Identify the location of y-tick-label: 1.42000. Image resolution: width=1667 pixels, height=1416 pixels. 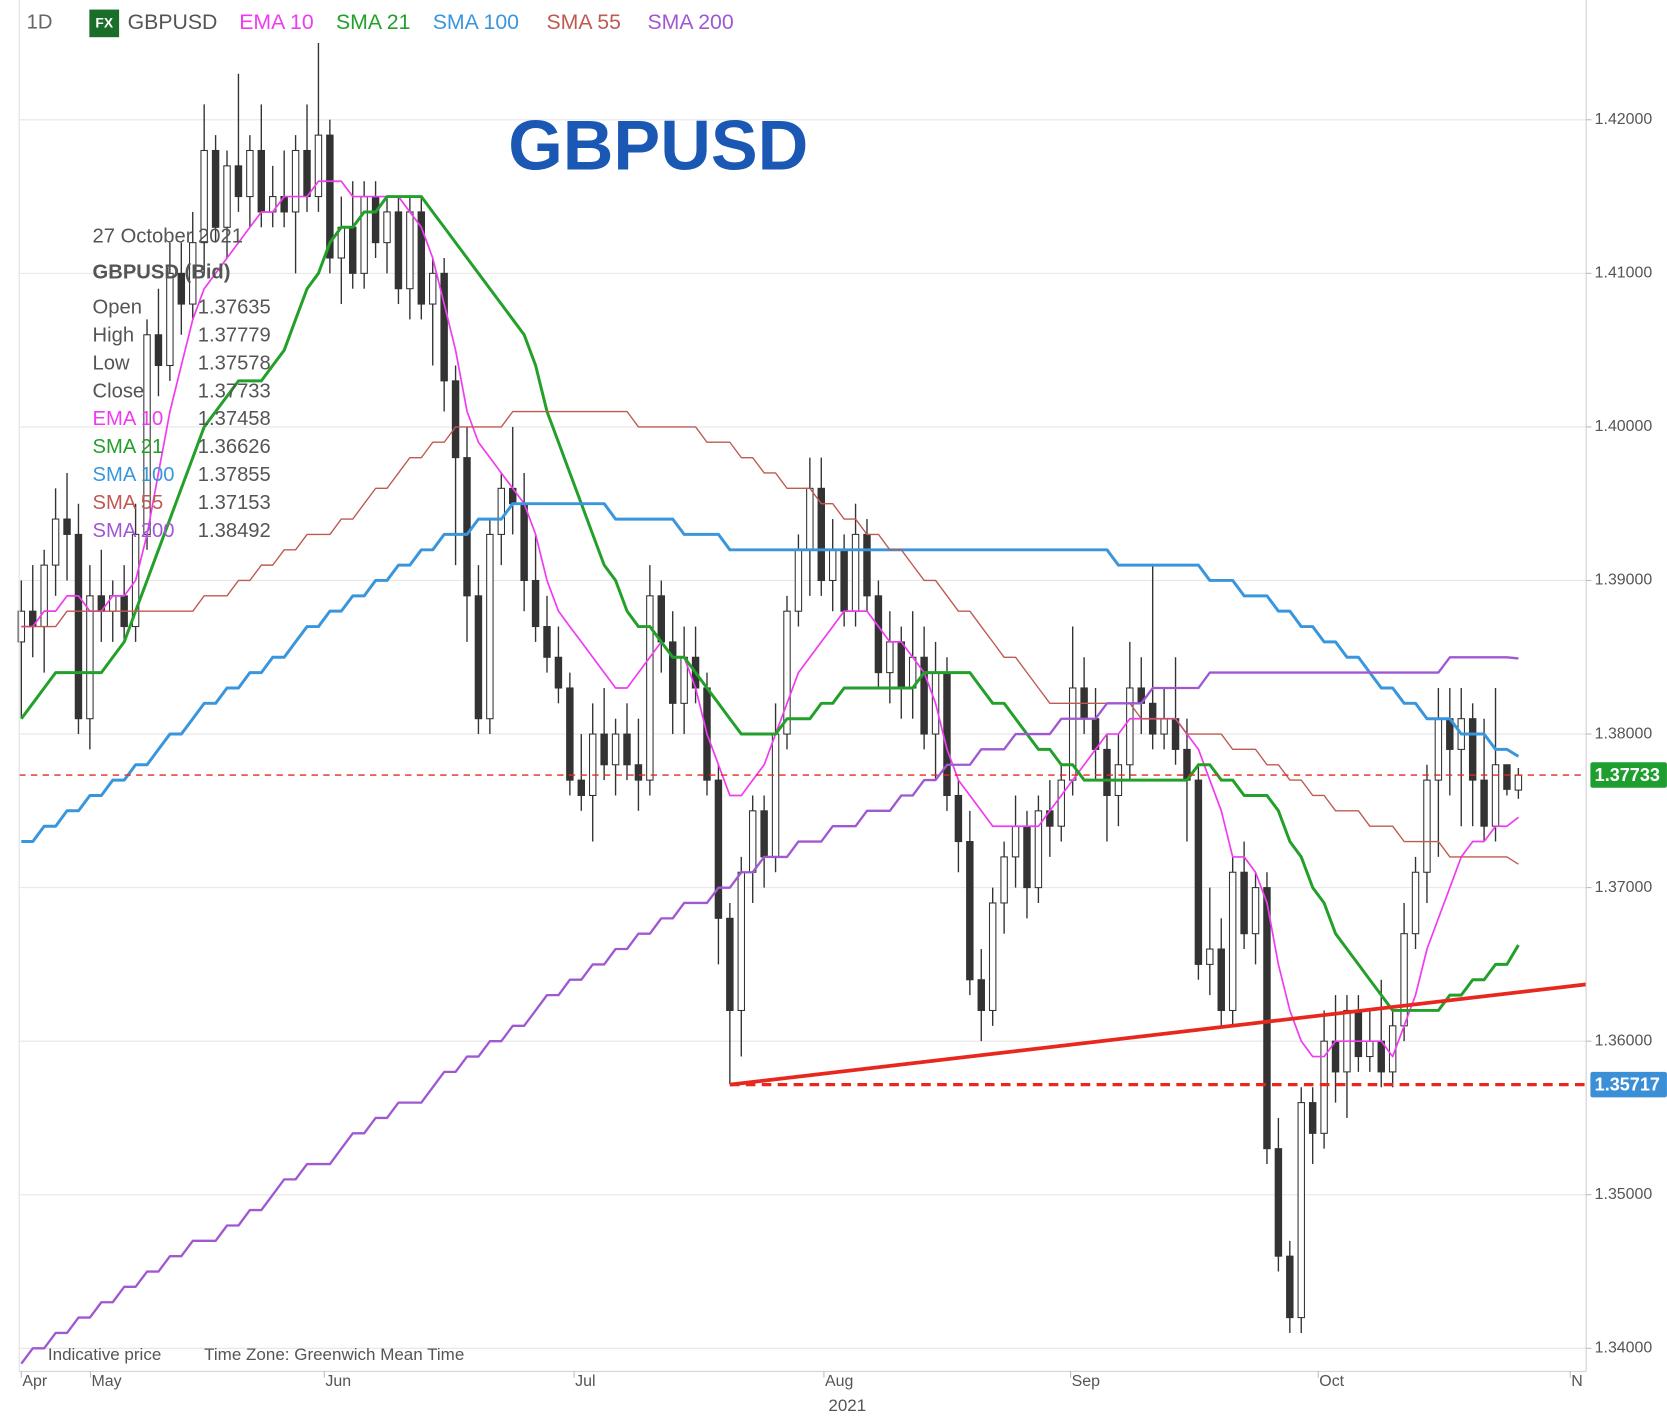
(1624, 119).